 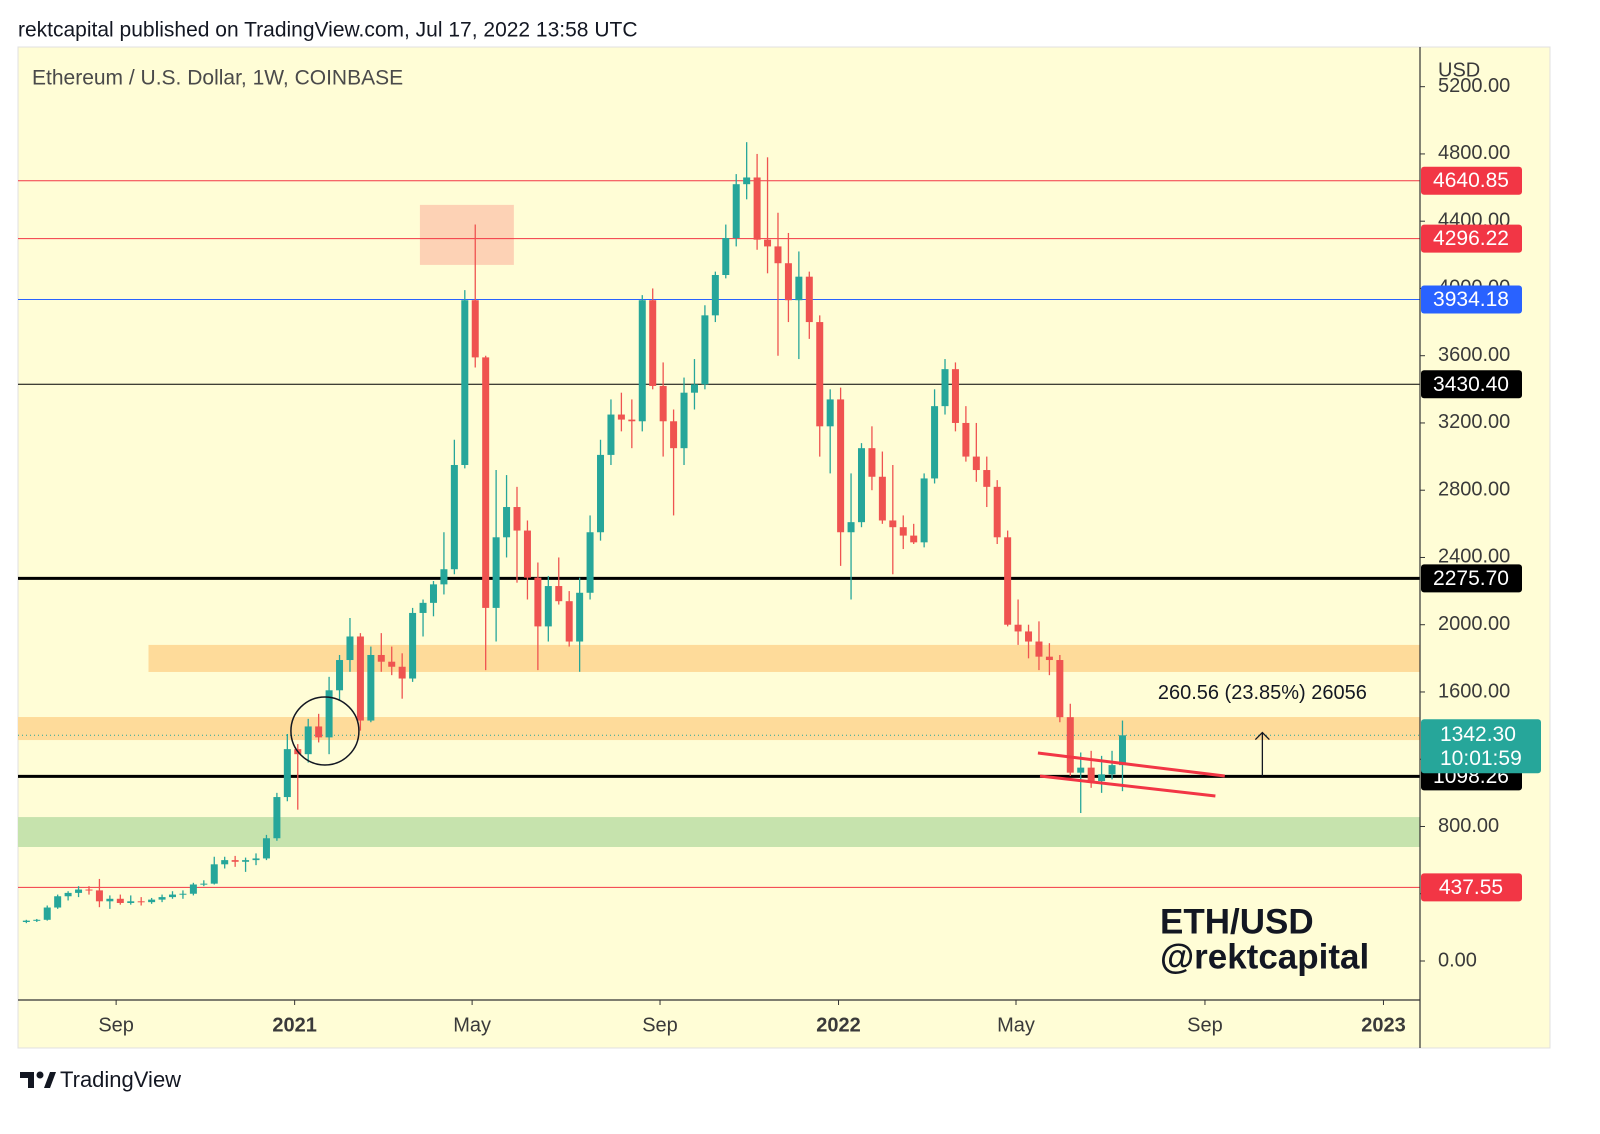 What do you see at coordinates (1474, 691) in the screenshot?
I see `y-tick-label: 1600.00` at bounding box center [1474, 691].